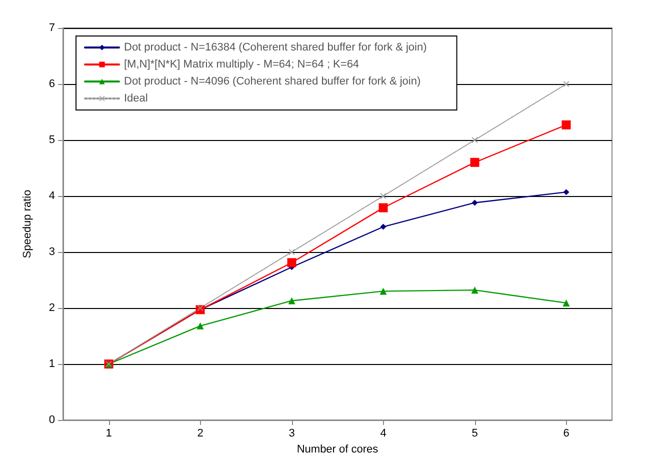  I want to click on y-tick-label: 1, so click(51, 364).